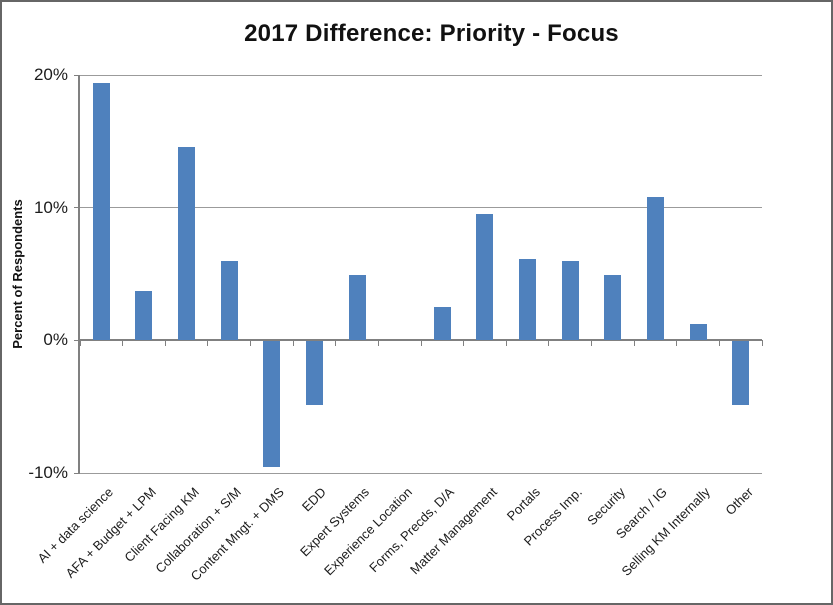  What do you see at coordinates (48, 472) in the screenshot?
I see `y-axis-tick-label: -10%` at bounding box center [48, 472].